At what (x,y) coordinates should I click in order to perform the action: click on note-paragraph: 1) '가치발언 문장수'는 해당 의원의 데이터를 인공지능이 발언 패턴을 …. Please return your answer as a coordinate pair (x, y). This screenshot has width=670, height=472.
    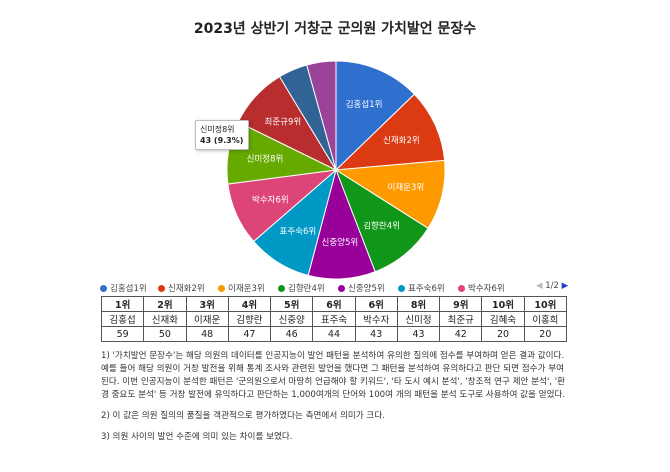
    Looking at the image, I should click on (333, 375).